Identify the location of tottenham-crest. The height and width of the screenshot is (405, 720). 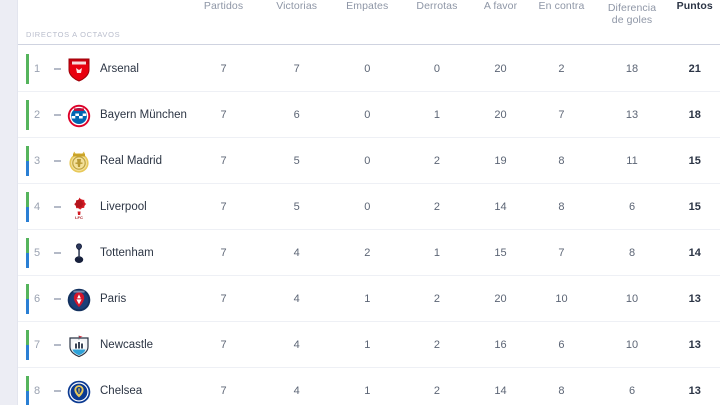
(78, 253).